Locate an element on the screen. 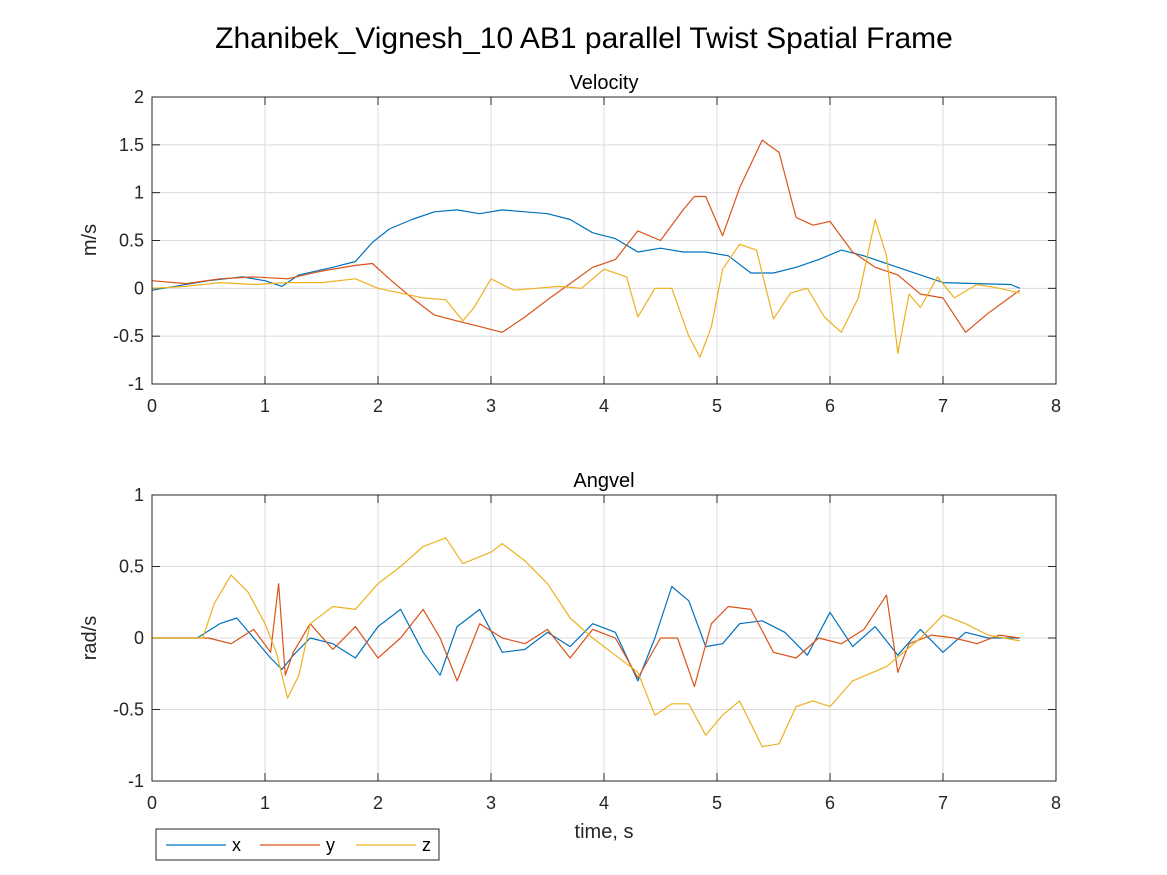  angvel-y-tick-label: -1 is located at coordinates (136, 781).